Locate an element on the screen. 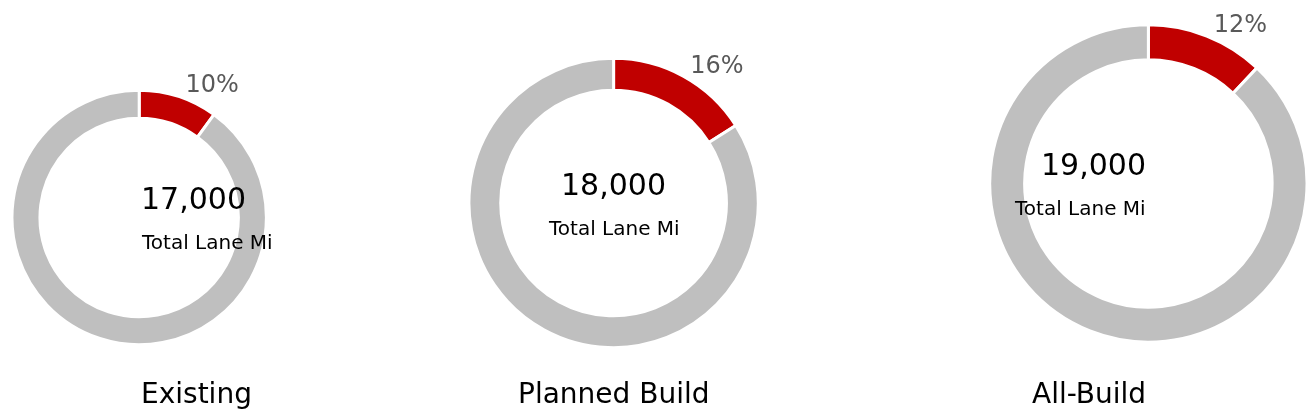 The height and width of the screenshot is (412, 1312). data-label: 10% is located at coordinates (212, 83).